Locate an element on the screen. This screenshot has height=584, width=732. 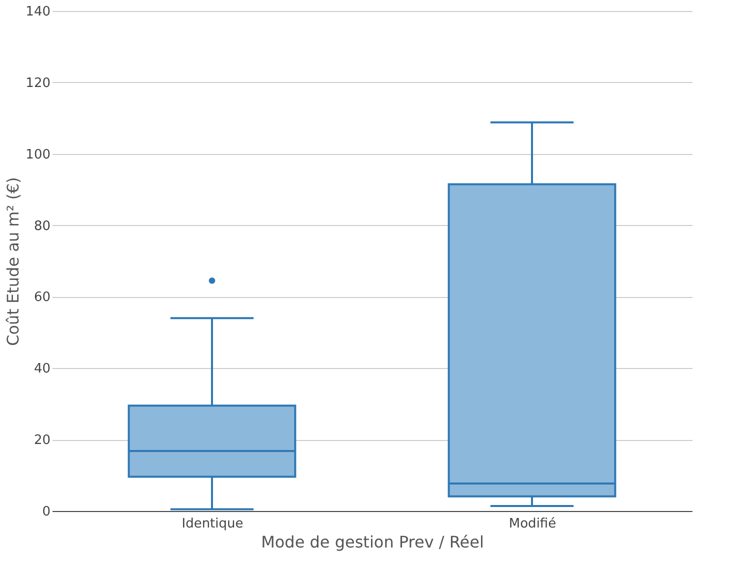
x-axis-title: Mode de gestion Prev / Réel is located at coordinates (372, 542).